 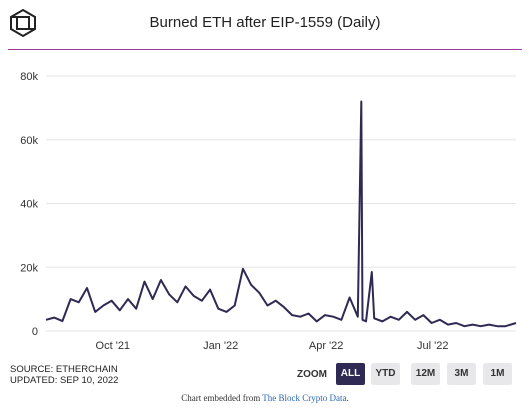 What do you see at coordinates (265, 49) in the screenshot?
I see `title-divider` at bounding box center [265, 49].